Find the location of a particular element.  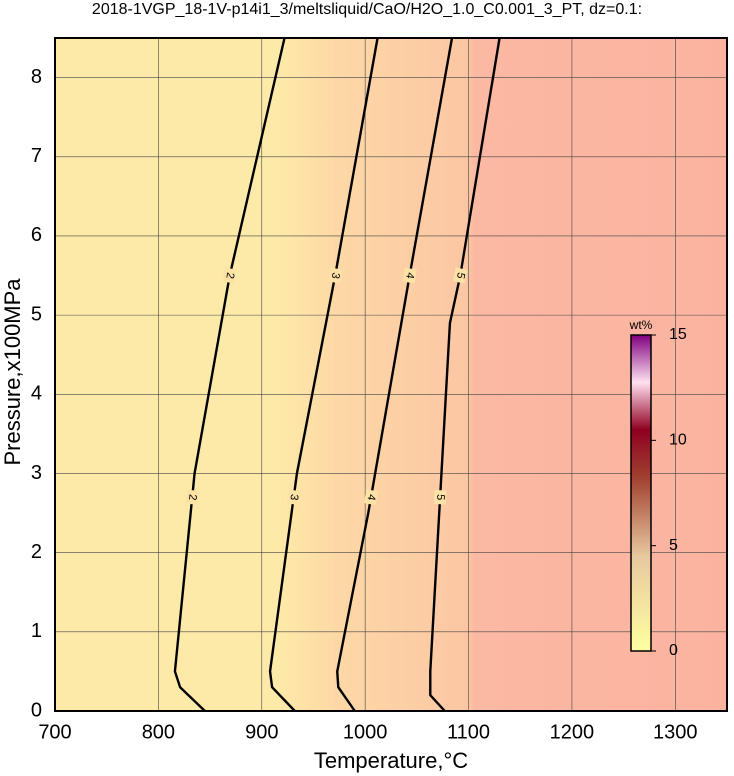

x-axis-label: Temperature,°C is located at coordinates (391, 760).